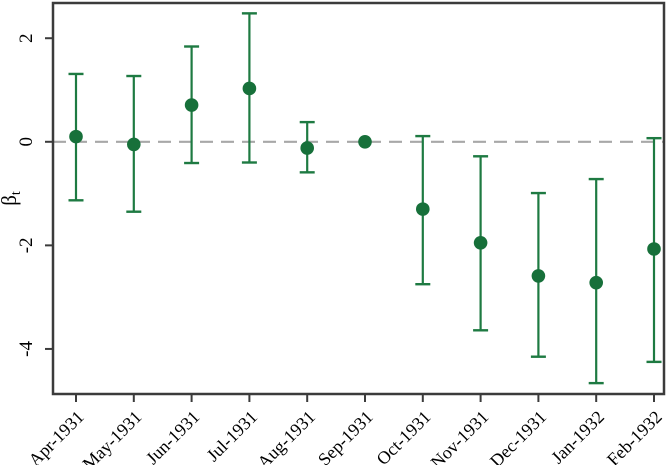  Describe the element at coordinates (232, 436) in the screenshot. I see `x-tick-label: Jul-1931` at that location.